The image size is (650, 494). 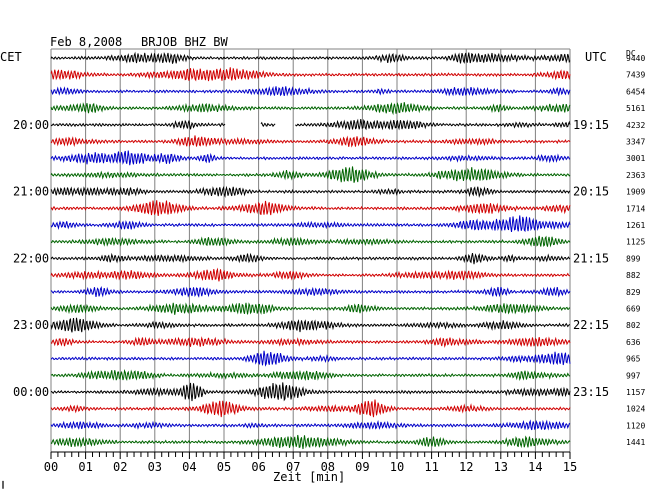 What do you see at coordinates (591, 392) in the screenshot?
I see `utc-hour-label: 23:15` at bounding box center [591, 392].